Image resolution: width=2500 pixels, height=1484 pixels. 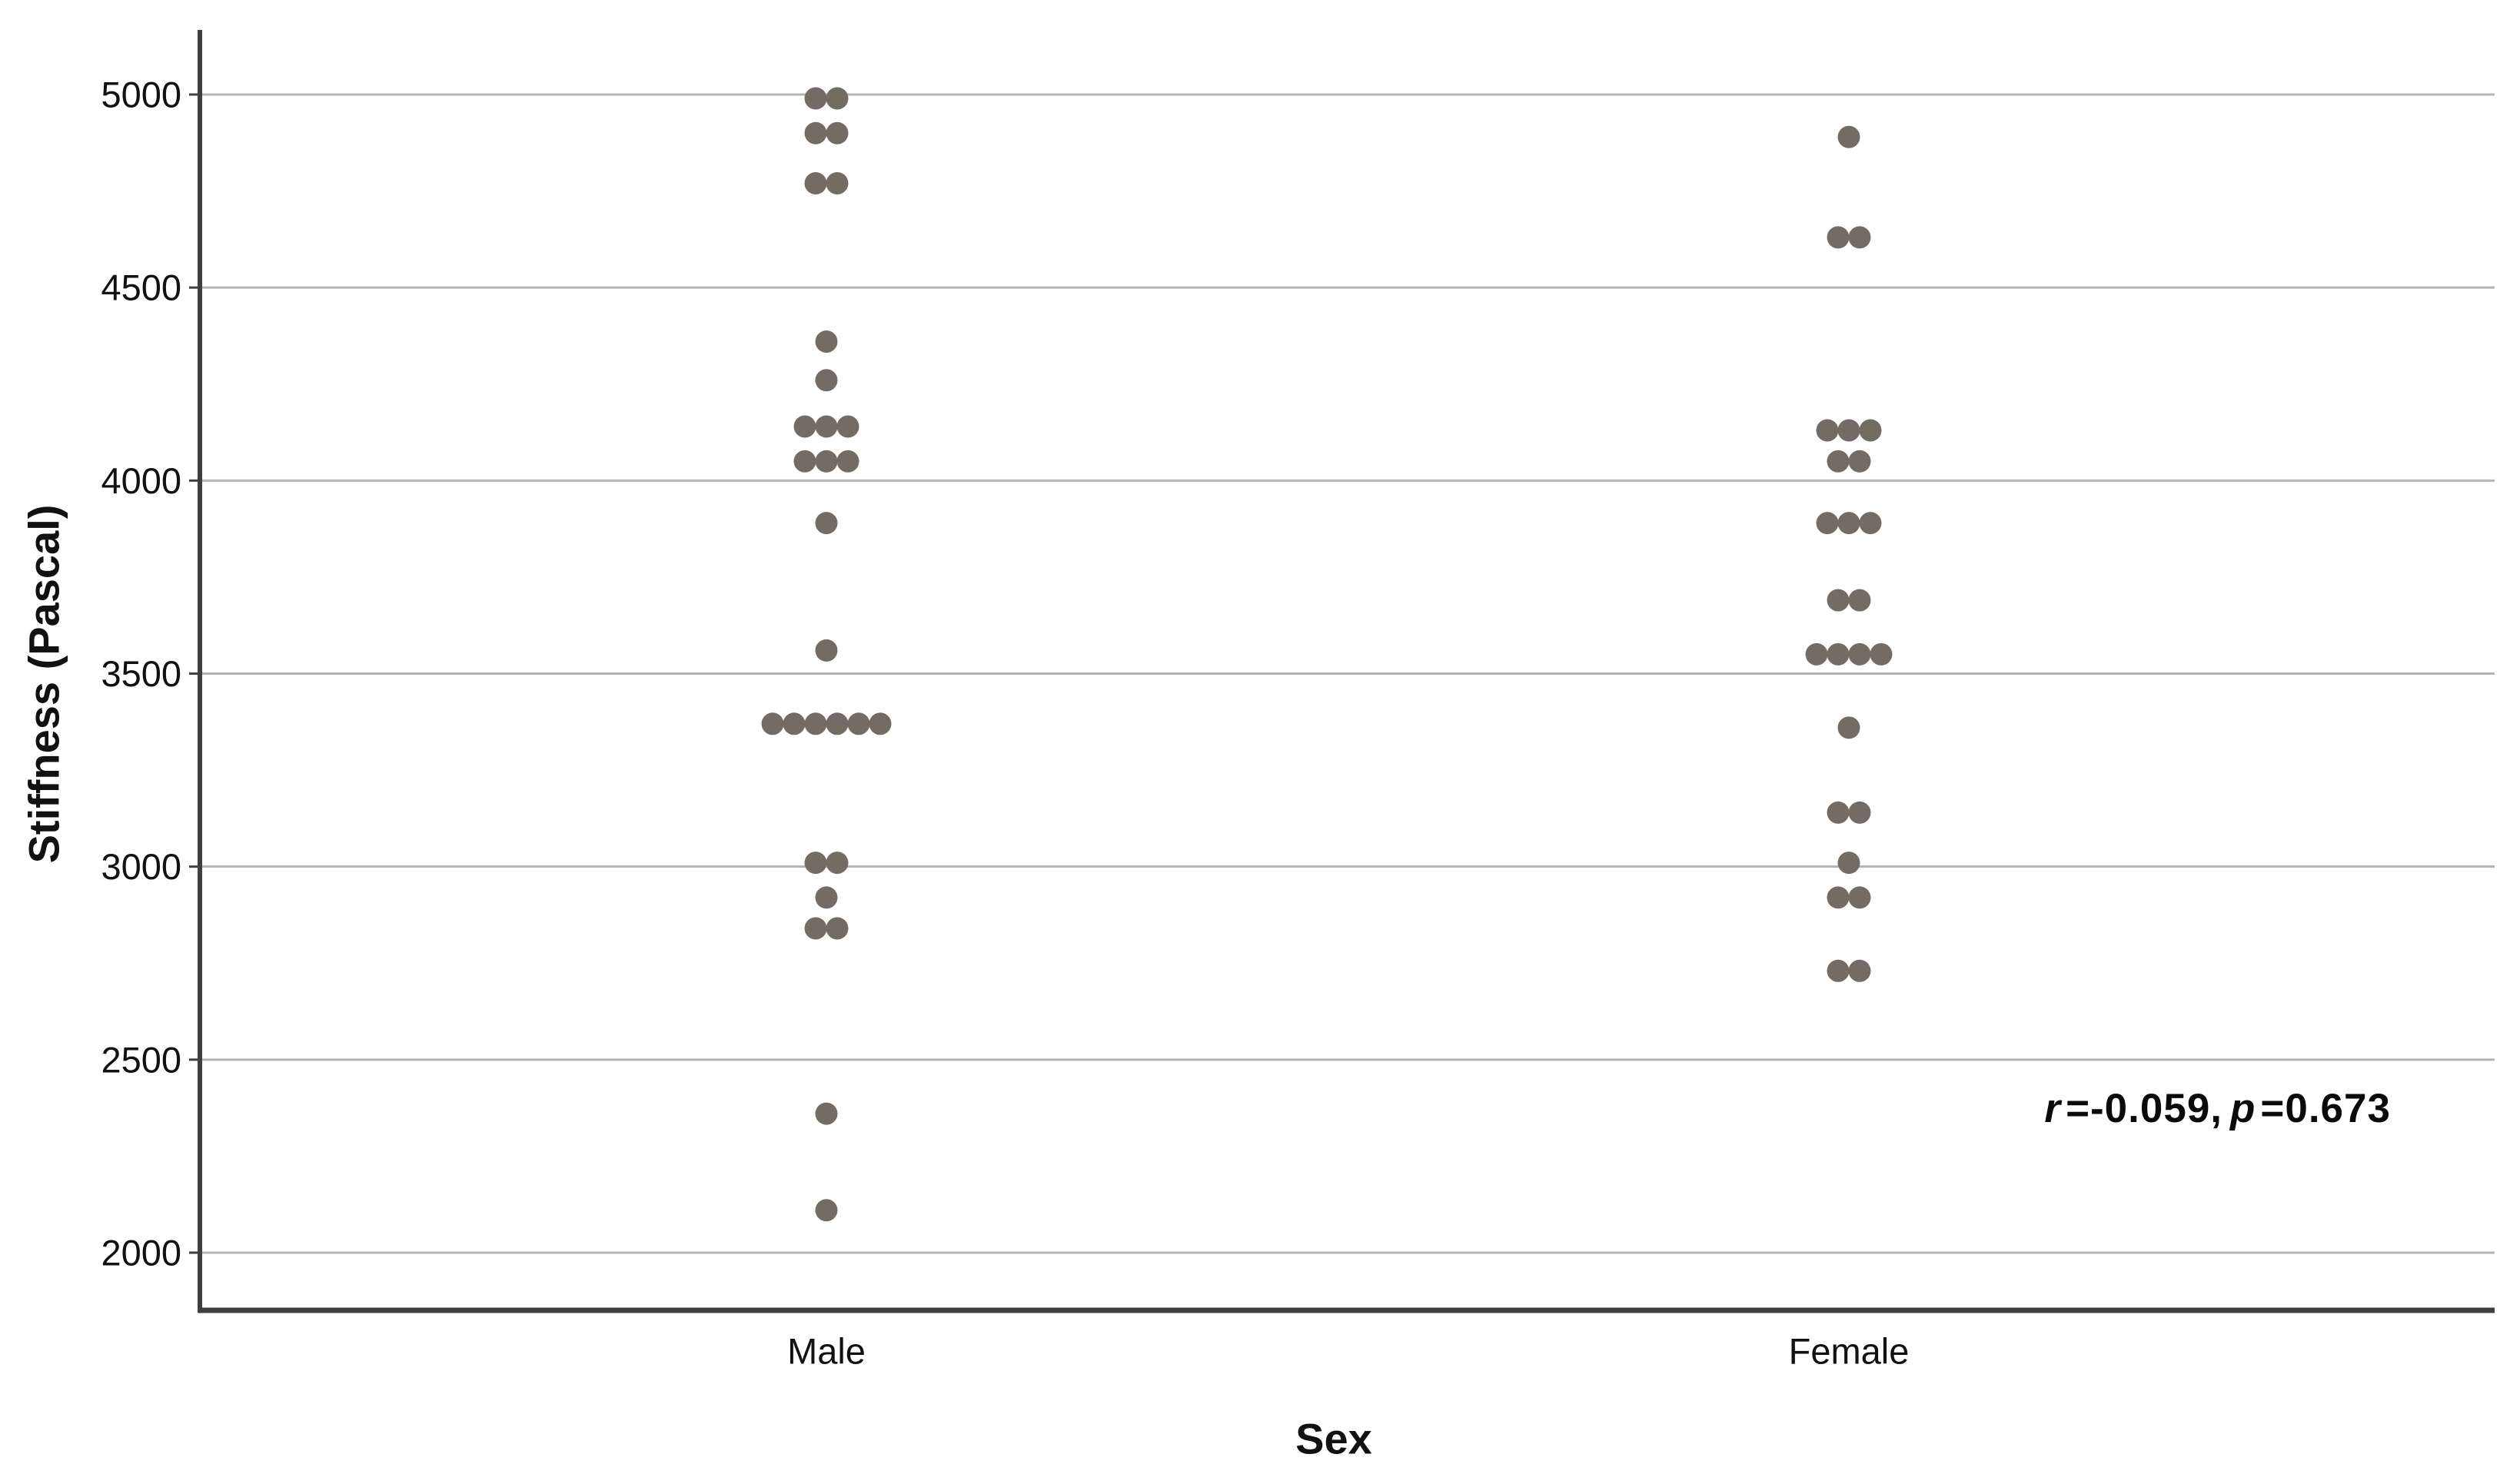 What do you see at coordinates (2325, 1108) in the screenshot?
I see `p-value: =0.673` at bounding box center [2325, 1108].